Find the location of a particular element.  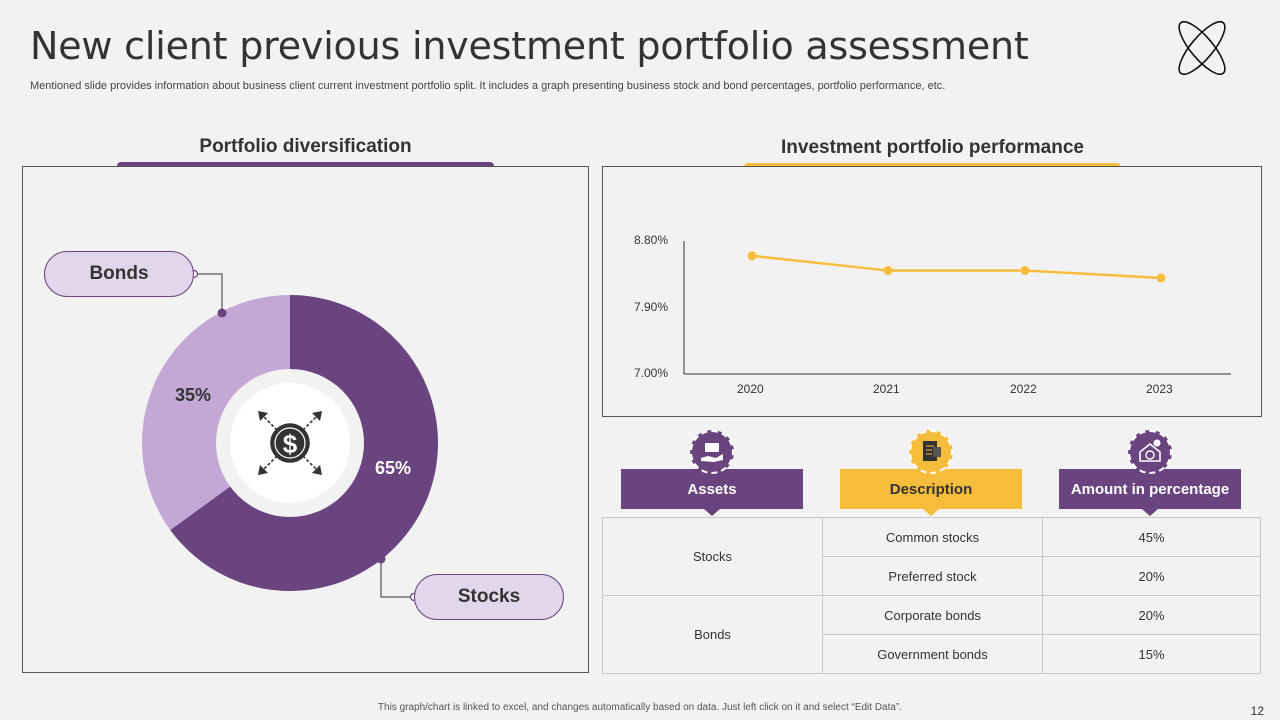

description-cell: Government bonds is located at coordinates (932, 654).